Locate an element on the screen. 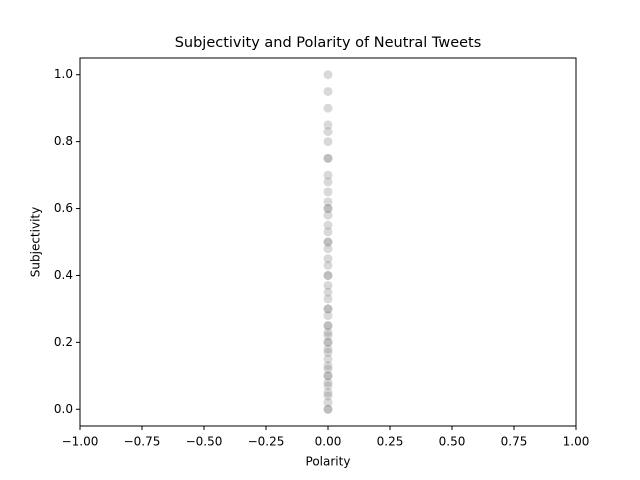 Image resolution: width=640 pixels, height=480 pixels. y-axis-label: Subjectivity is located at coordinates (36, 242).